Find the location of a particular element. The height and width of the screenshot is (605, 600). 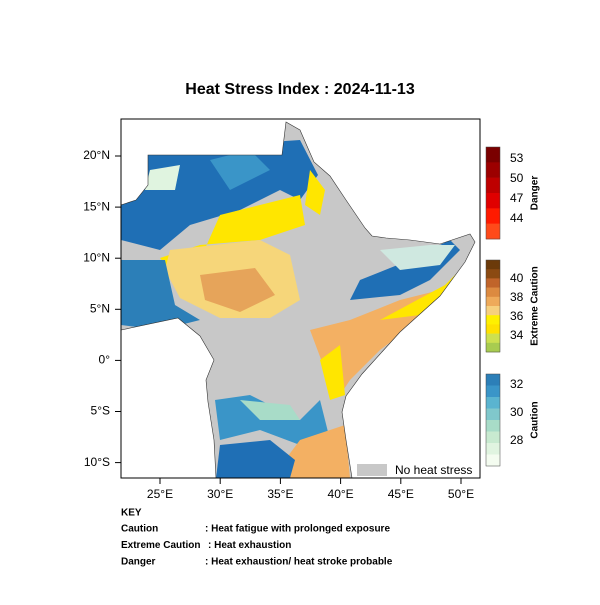

colorbar-tick-label: 50 is located at coordinates (517, 178).